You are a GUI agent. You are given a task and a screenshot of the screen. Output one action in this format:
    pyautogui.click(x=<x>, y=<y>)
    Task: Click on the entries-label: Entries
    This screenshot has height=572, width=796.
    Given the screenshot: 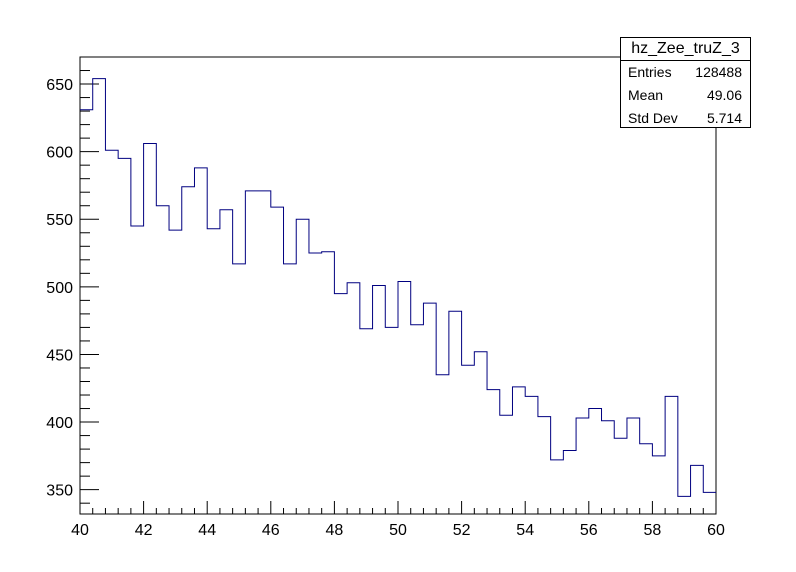 What is the action you would take?
    pyautogui.click(x=650, y=72)
    